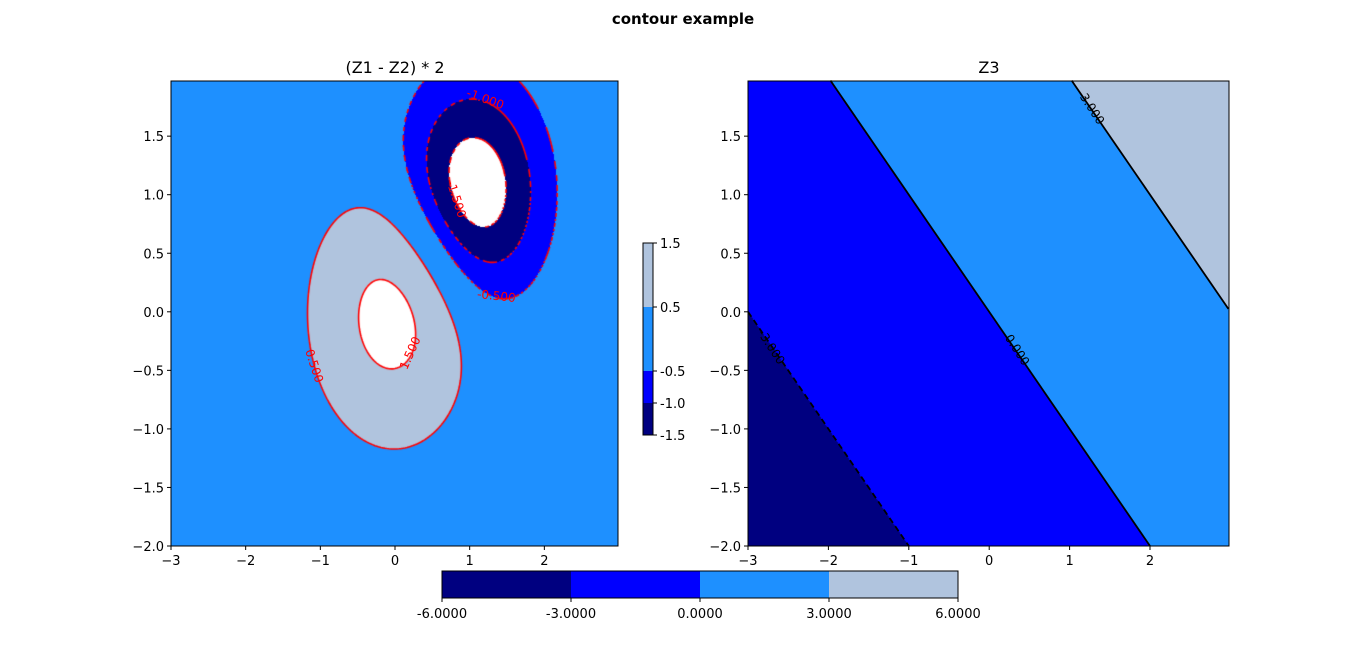  What do you see at coordinates (670, 244) in the screenshot?
I see `colorbar-tick-label: 1.5` at bounding box center [670, 244].